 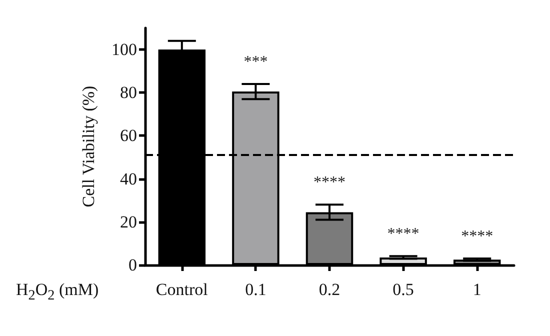 I want to click on y-tick-label: 0, so click(x=132, y=265).